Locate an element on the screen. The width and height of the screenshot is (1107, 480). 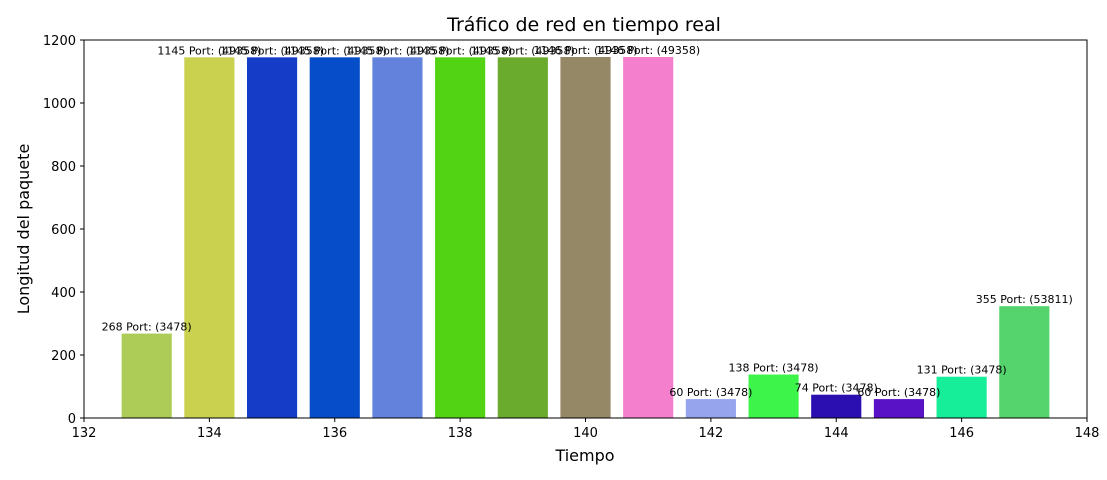
x-tick-label-8: 148 is located at coordinates (1087, 433).